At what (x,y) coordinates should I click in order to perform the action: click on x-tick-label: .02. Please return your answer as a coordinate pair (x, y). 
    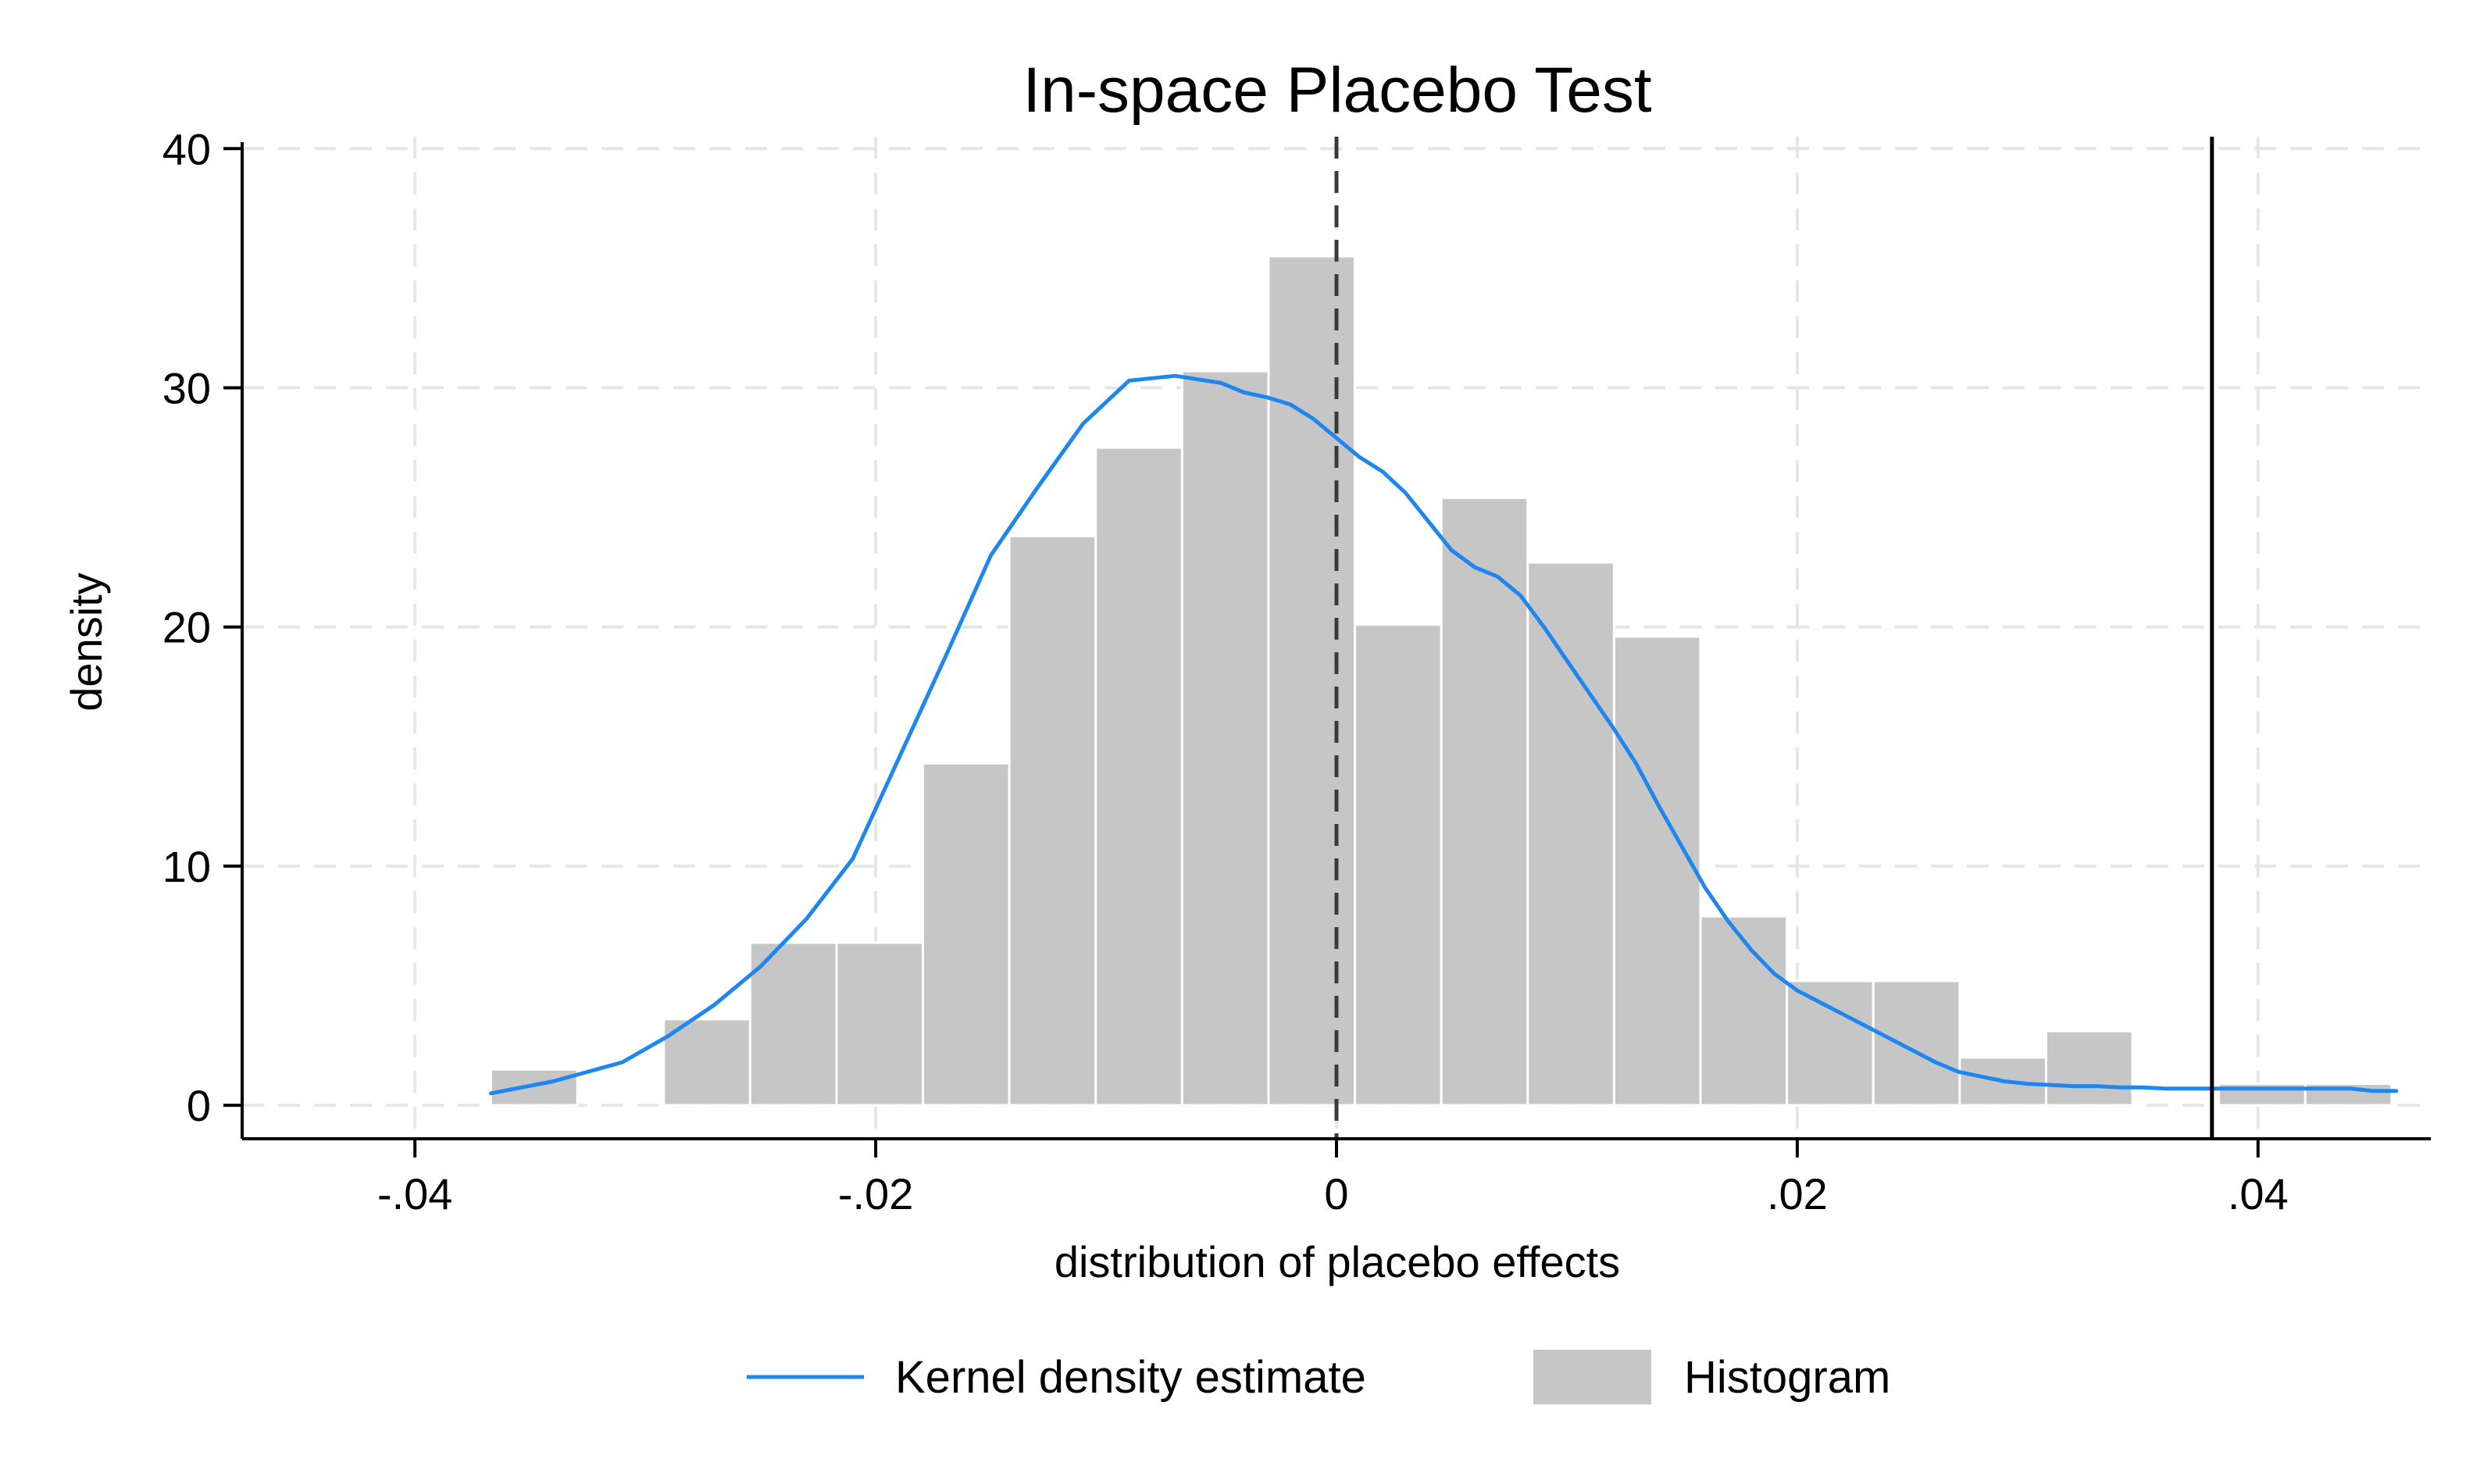
    Looking at the image, I should click on (1797, 1193).